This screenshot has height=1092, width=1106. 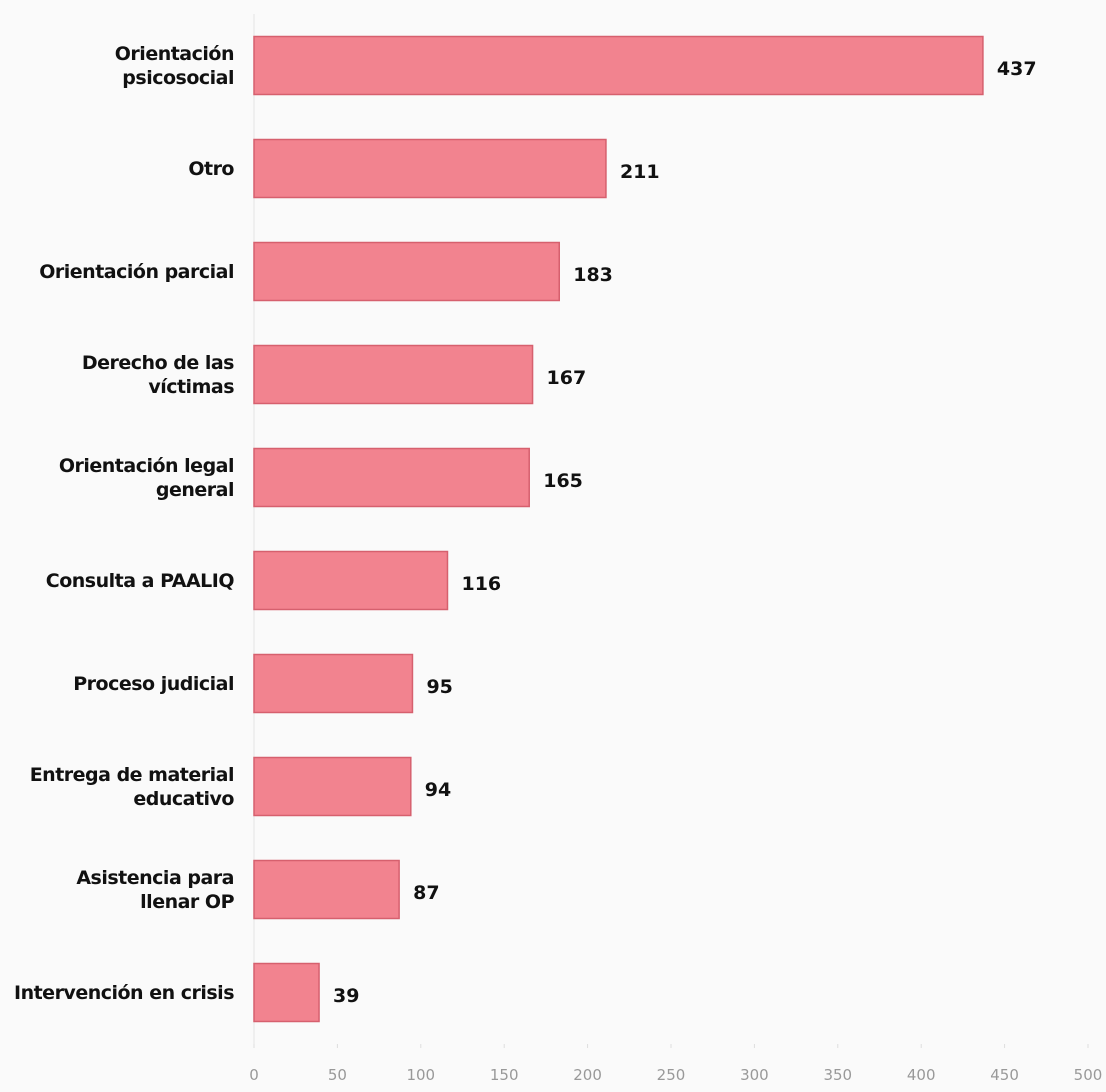 I want to click on value-label: 95, so click(x=439, y=687).